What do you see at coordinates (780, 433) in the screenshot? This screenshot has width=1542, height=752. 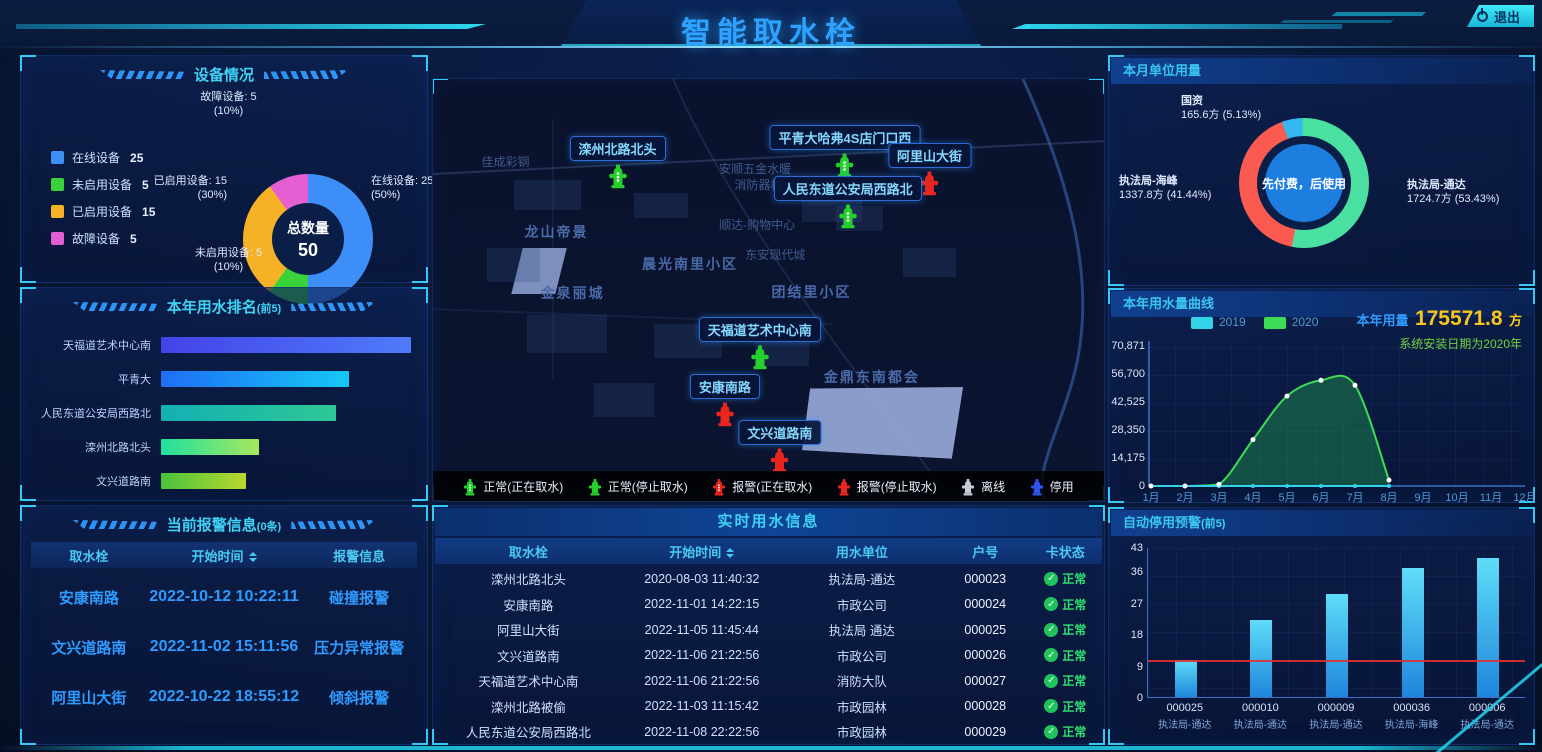 I see `hydrant-marker-label: 文兴道路南` at bounding box center [780, 433].